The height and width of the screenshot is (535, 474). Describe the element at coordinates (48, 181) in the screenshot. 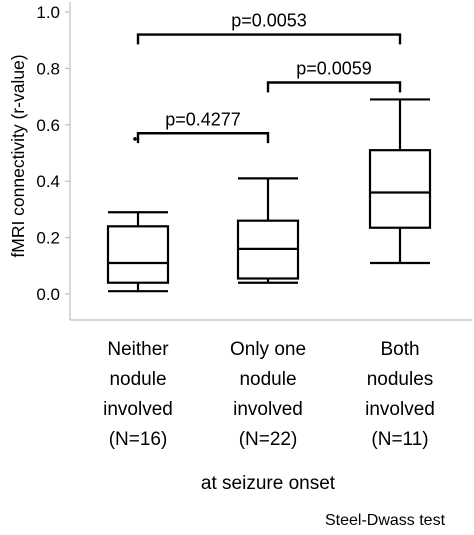

I see `y-tick-label: 0.4` at that location.